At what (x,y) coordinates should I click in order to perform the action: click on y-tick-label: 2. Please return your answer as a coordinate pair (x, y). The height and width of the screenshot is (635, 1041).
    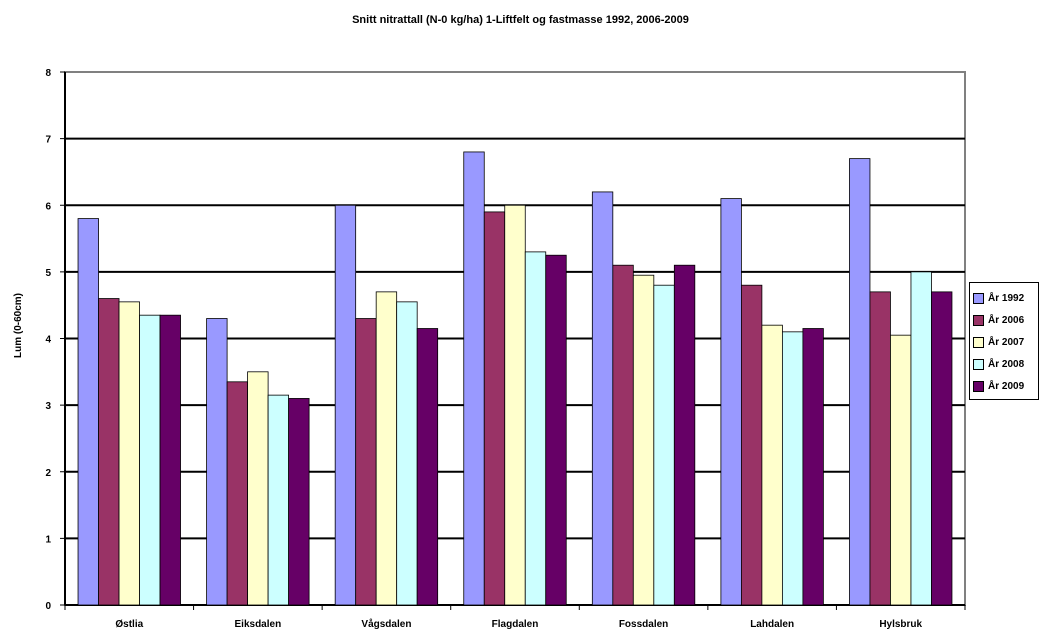
    Looking at the image, I should click on (48, 473).